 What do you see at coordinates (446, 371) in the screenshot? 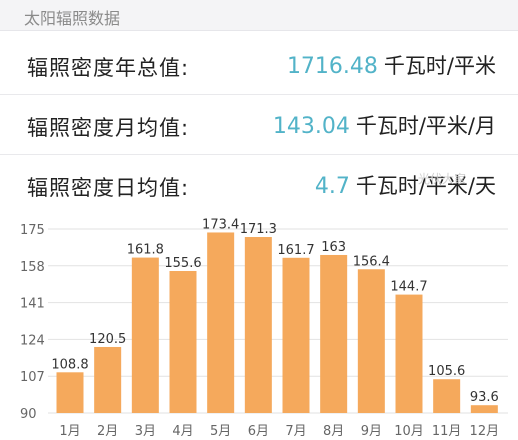
I see `bar-value-label: 105.6` at bounding box center [446, 371].